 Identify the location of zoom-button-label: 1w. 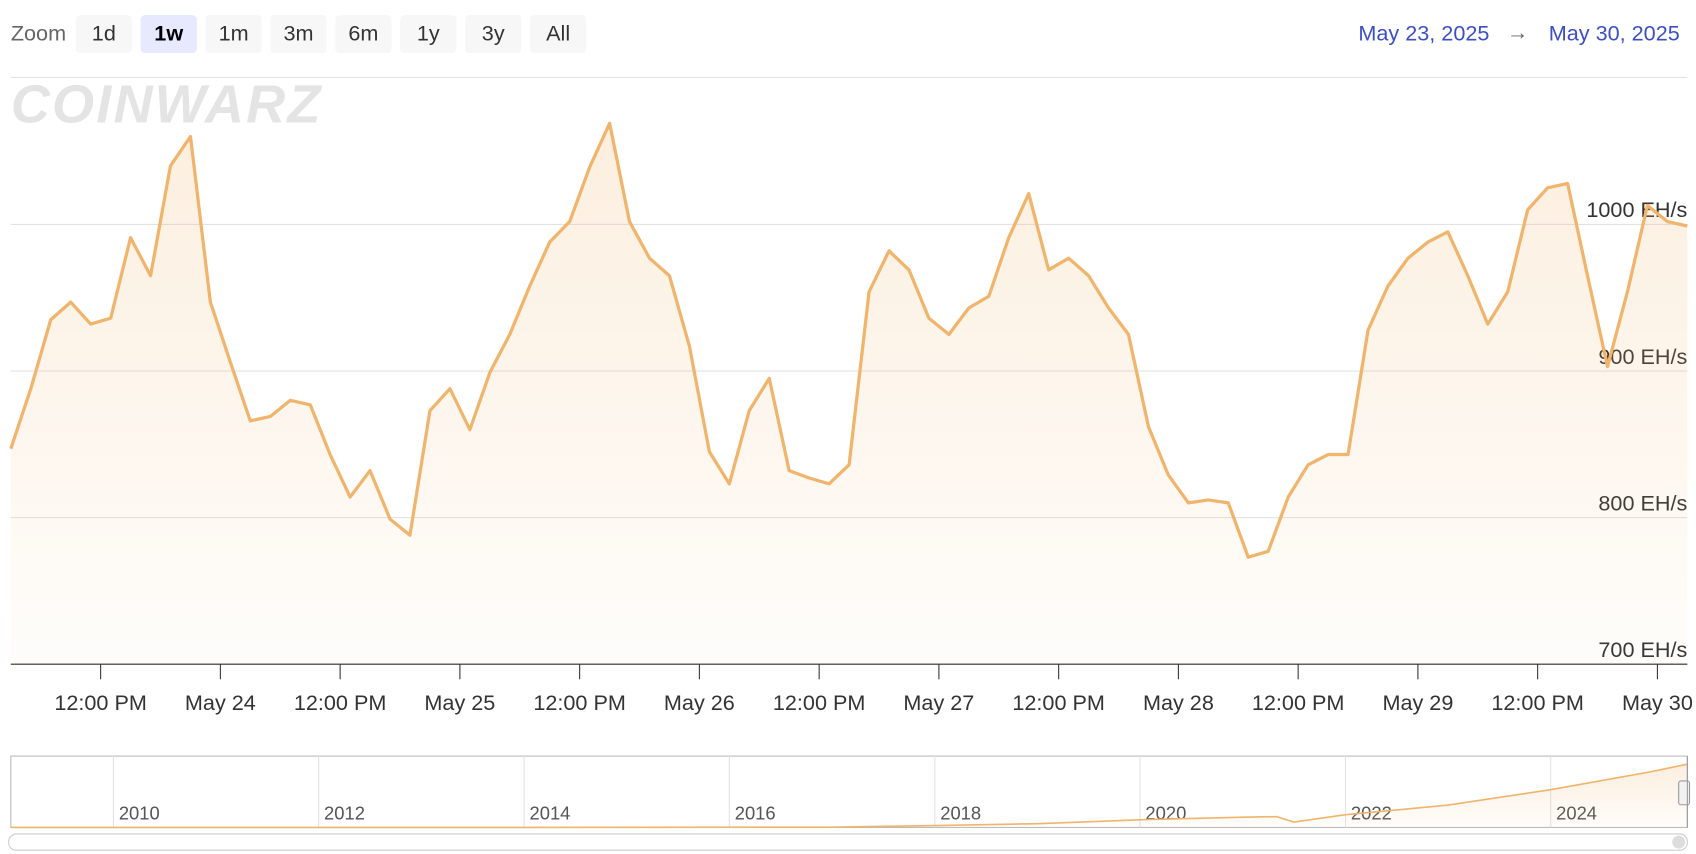
(168, 32).